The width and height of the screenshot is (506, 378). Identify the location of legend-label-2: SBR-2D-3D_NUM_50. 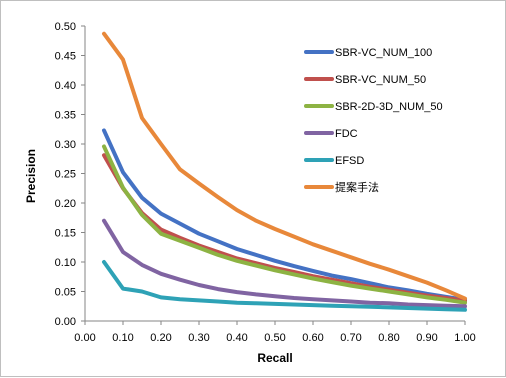
(389, 107).